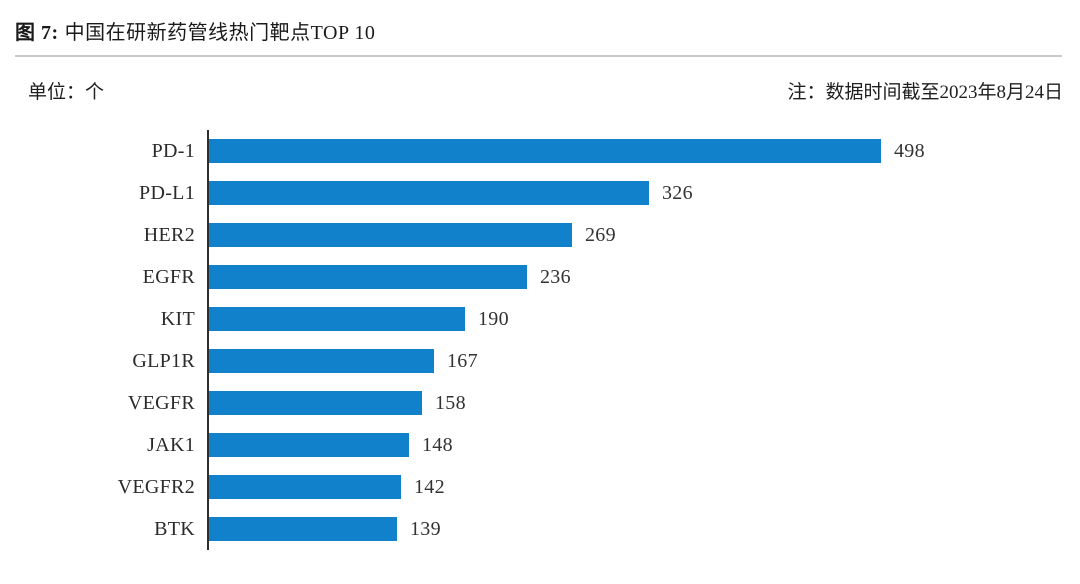  I want to click on chart-row: EGFR 236, so click(520, 277).